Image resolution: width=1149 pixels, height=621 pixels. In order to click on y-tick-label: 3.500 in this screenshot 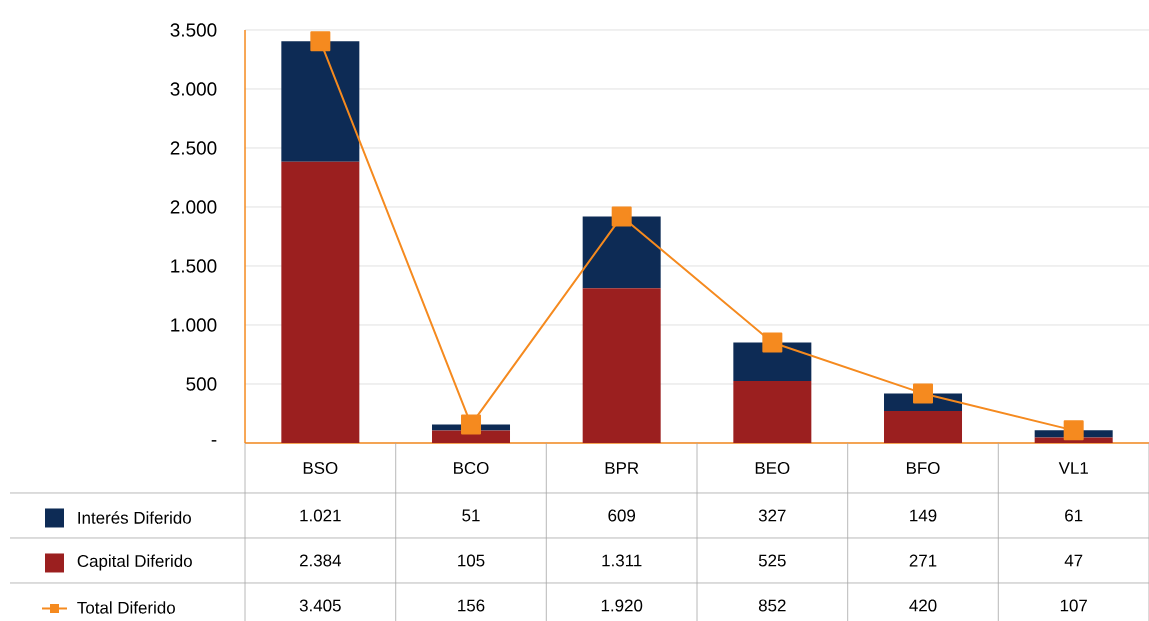, I will do `click(193, 30)`.